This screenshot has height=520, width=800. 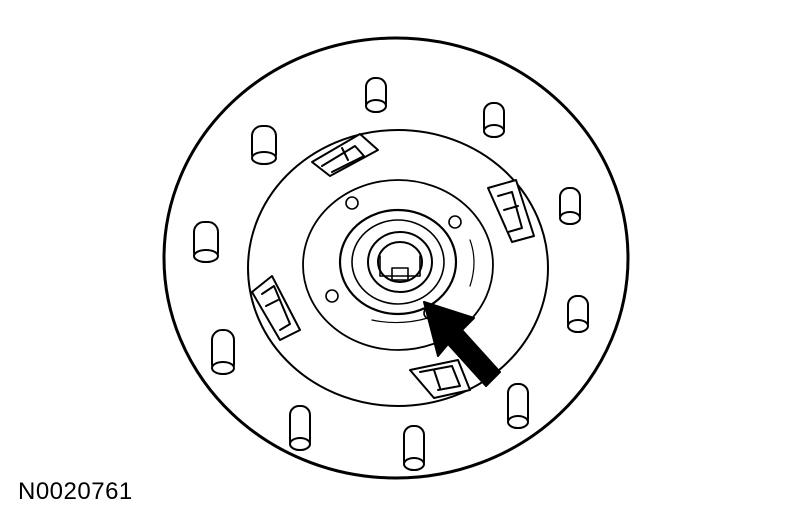 I want to click on hub-ring-outer, so click(x=398, y=265).